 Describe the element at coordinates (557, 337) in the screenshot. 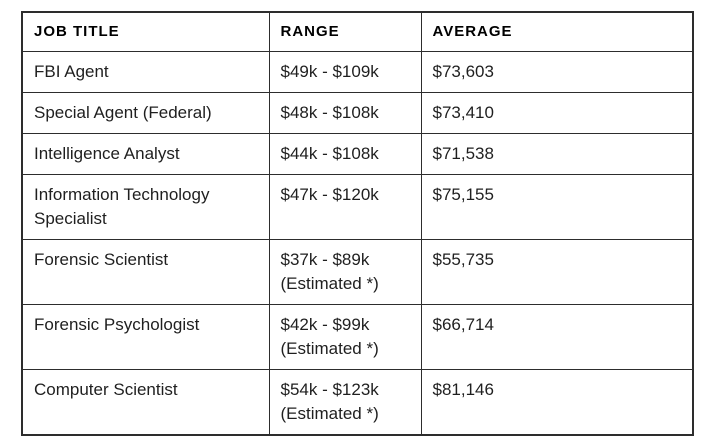

I see `average-cell: $66,714` at that location.